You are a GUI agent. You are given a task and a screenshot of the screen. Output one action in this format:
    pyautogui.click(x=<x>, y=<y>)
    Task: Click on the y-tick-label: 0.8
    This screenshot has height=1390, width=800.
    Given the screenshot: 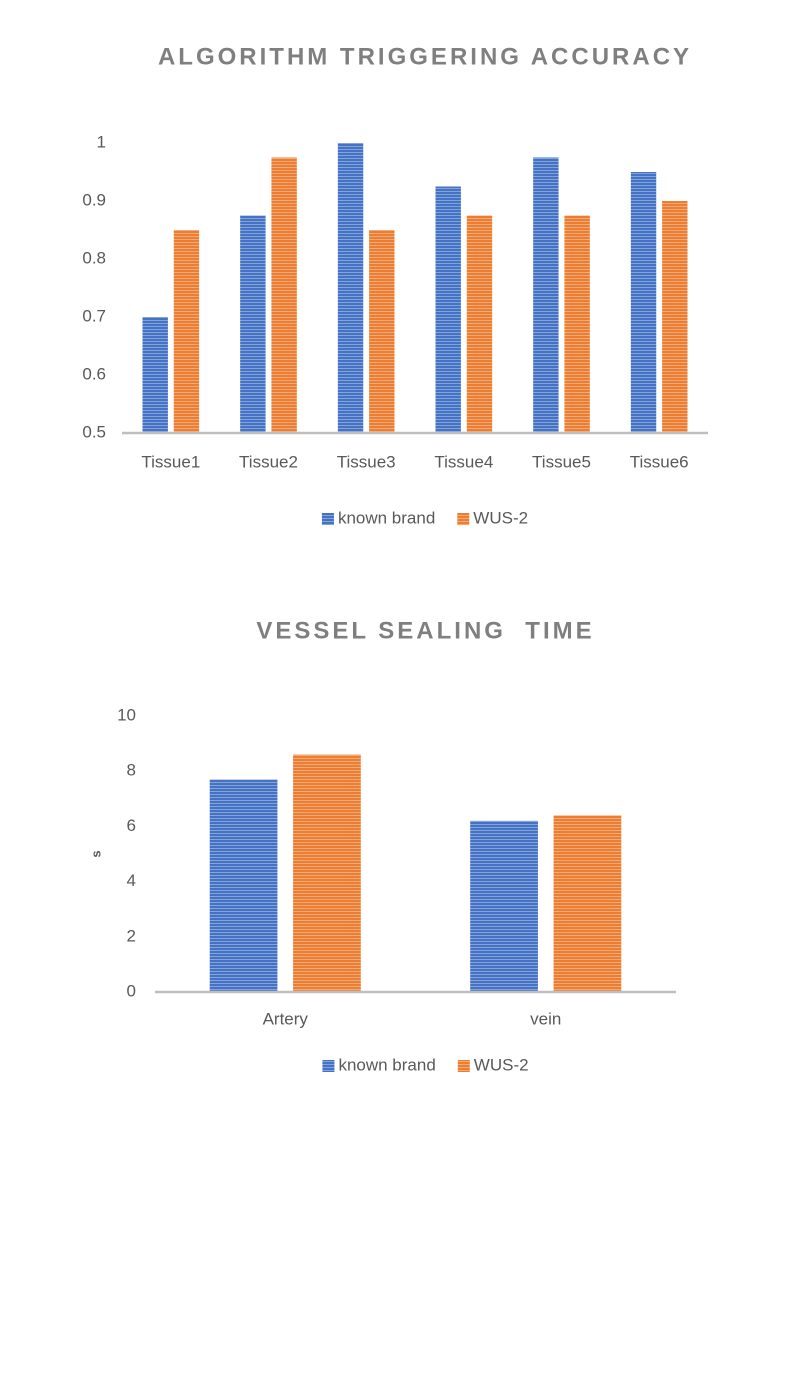 What is the action you would take?
    pyautogui.click(x=94, y=257)
    